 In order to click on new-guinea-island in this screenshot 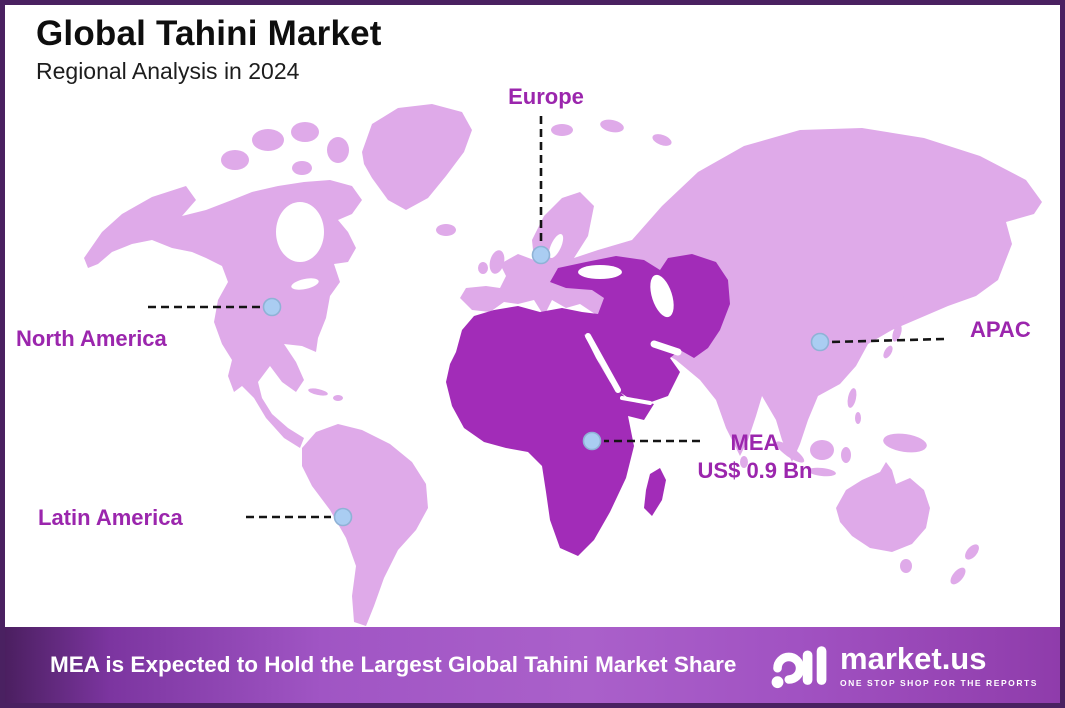, I will do `click(905, 443)`.